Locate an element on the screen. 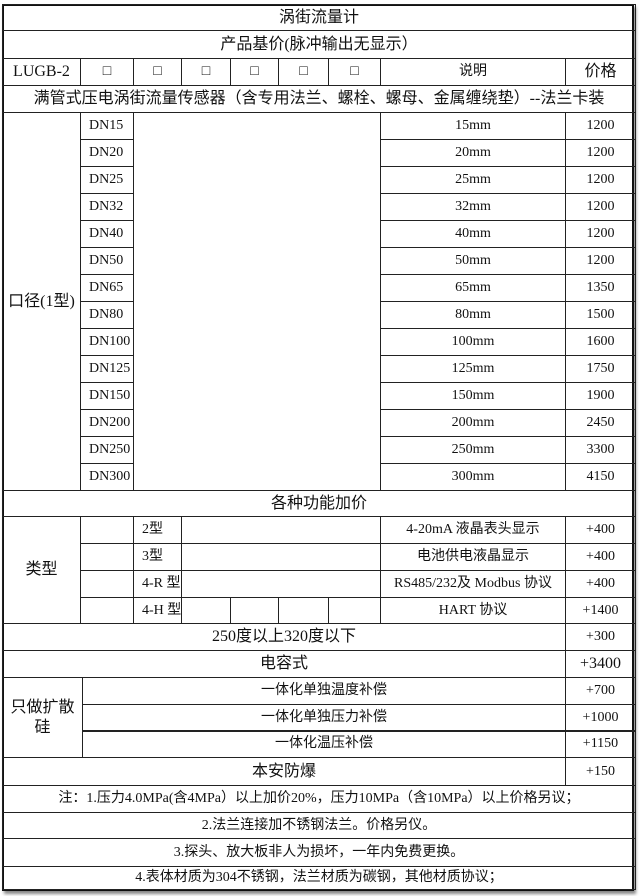 The image size is (640, 896). caliber-description: 65mm is located at coordinates (473, 288).